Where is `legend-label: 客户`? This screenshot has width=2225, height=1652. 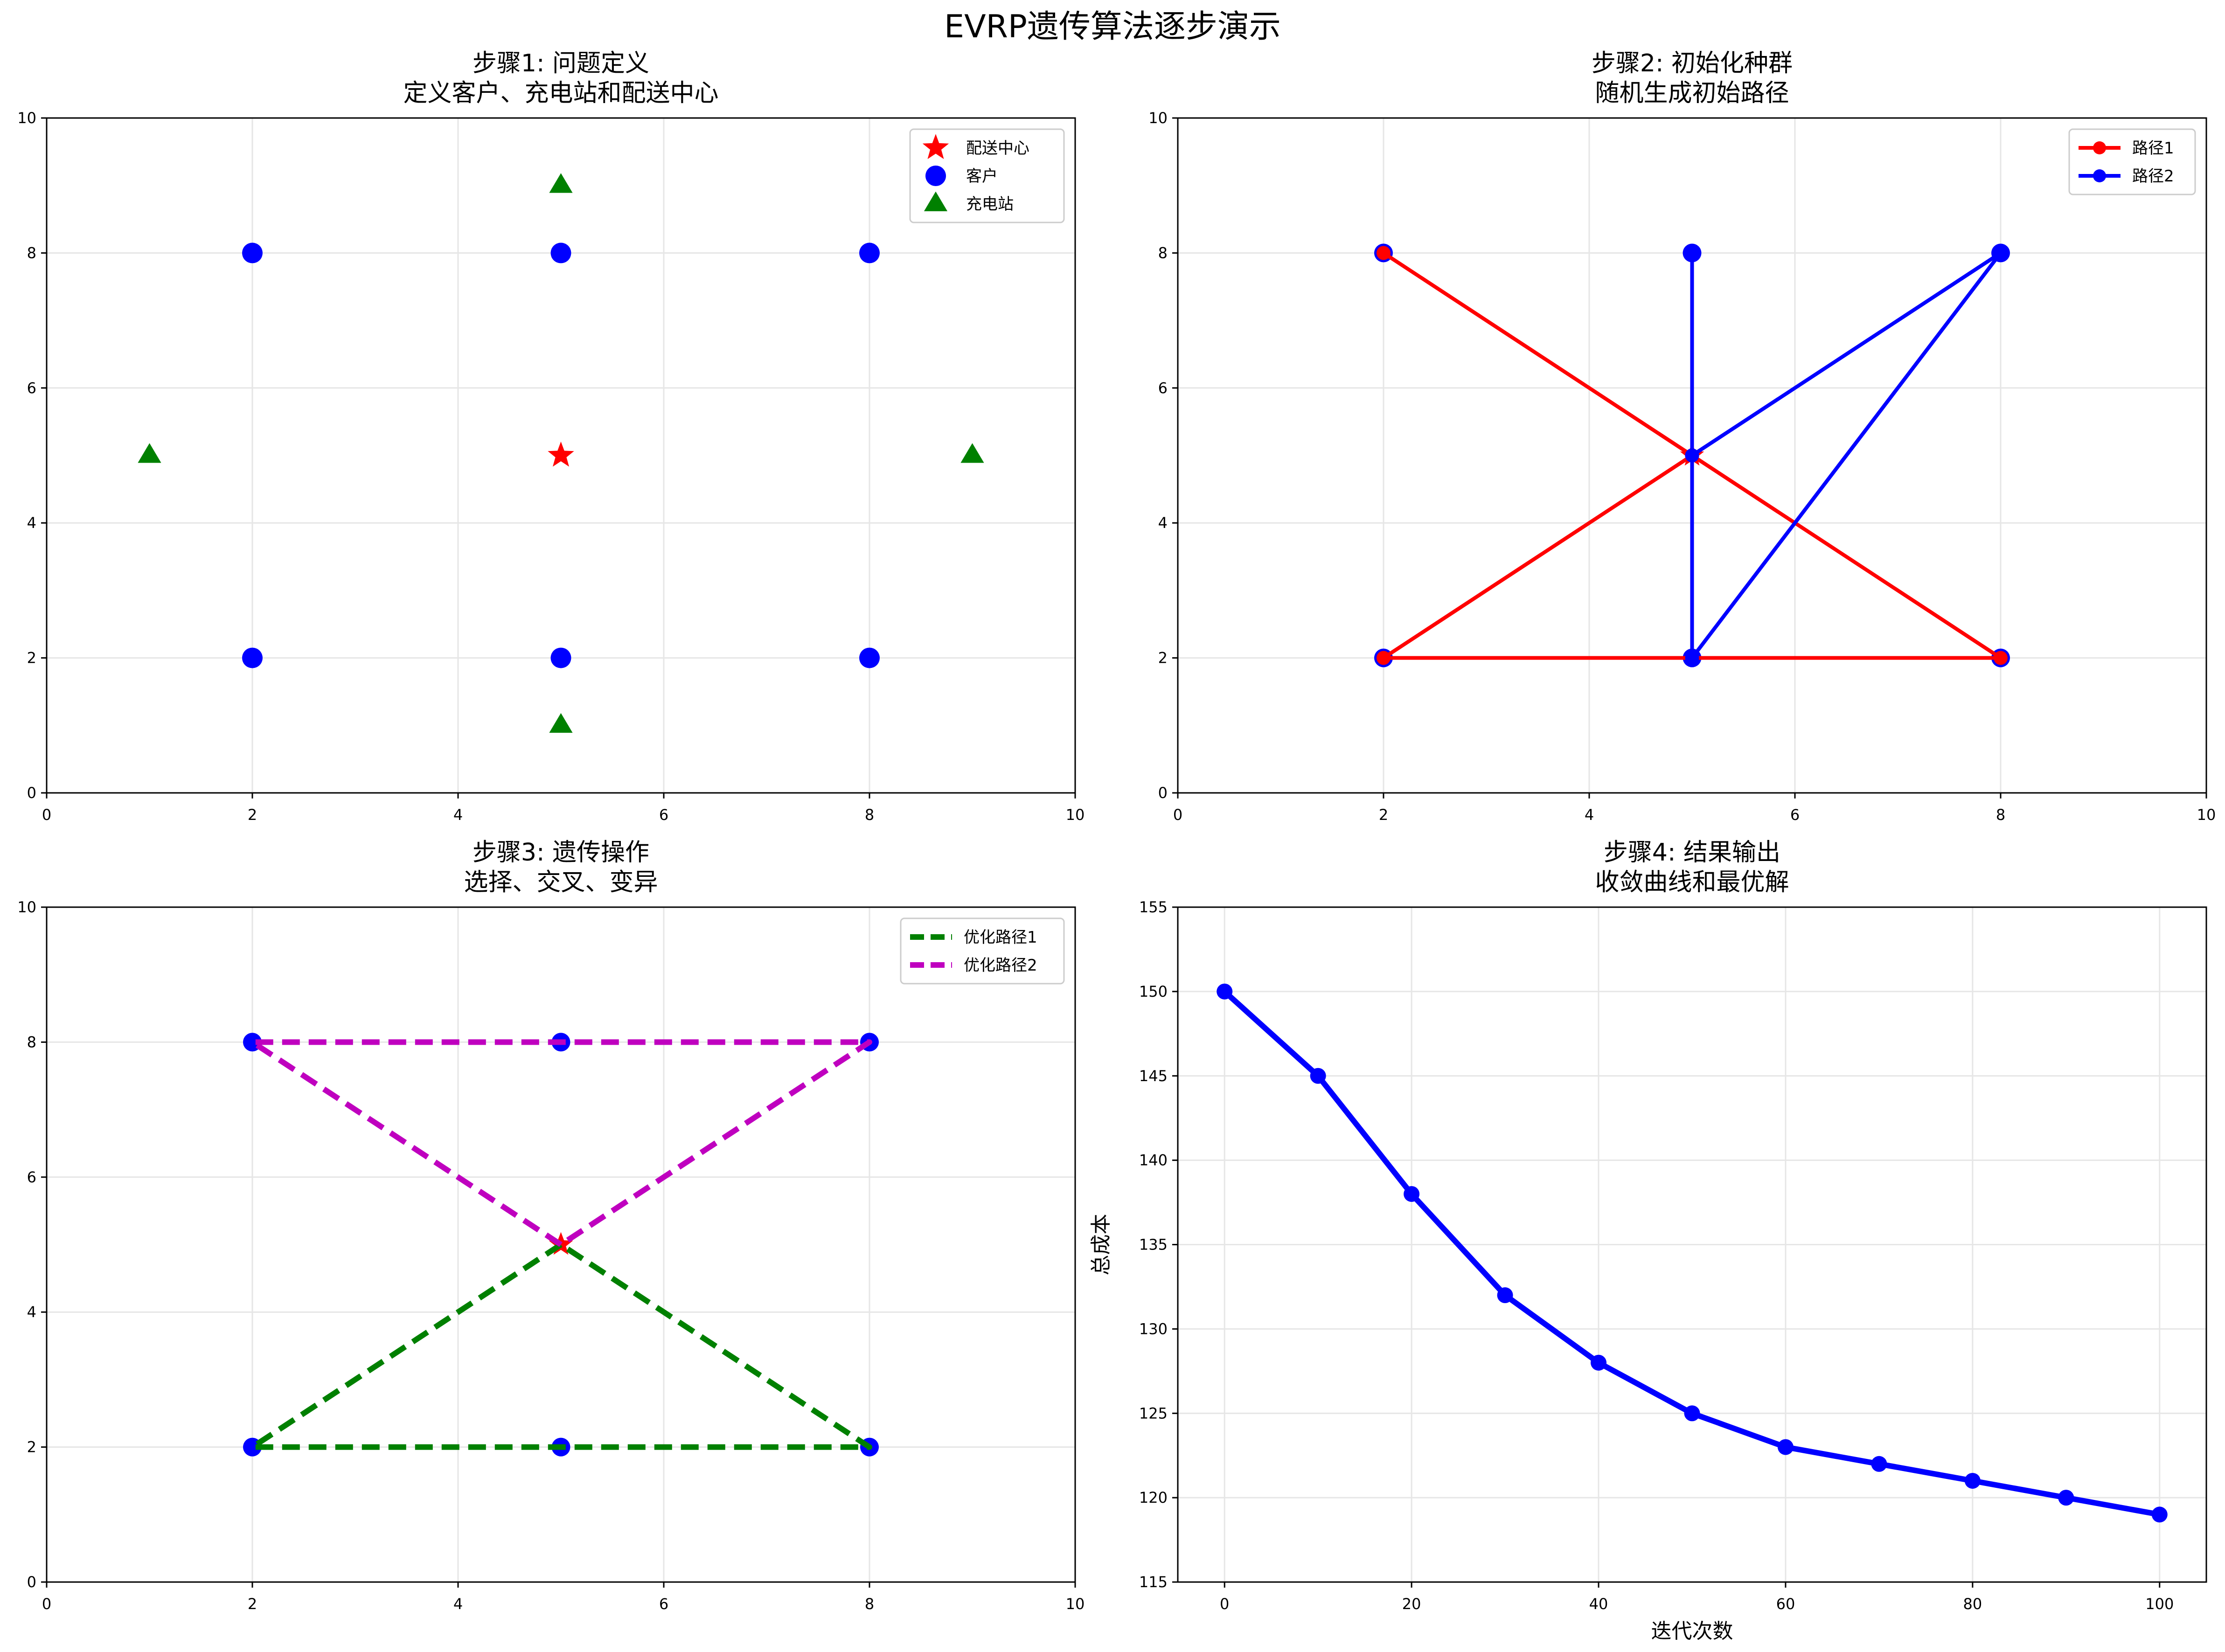
legend-label: 客户 is located at coordinates (982, 177).